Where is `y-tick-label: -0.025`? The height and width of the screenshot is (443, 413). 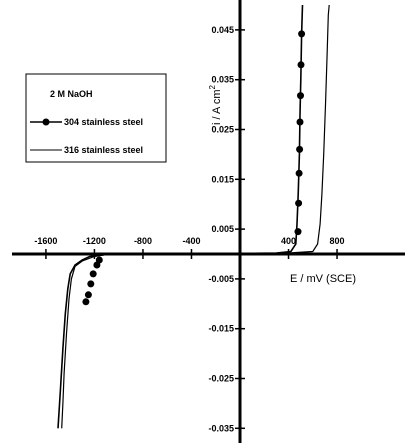 y-tick-label: -0.025 is located at coordinates (221, 379).